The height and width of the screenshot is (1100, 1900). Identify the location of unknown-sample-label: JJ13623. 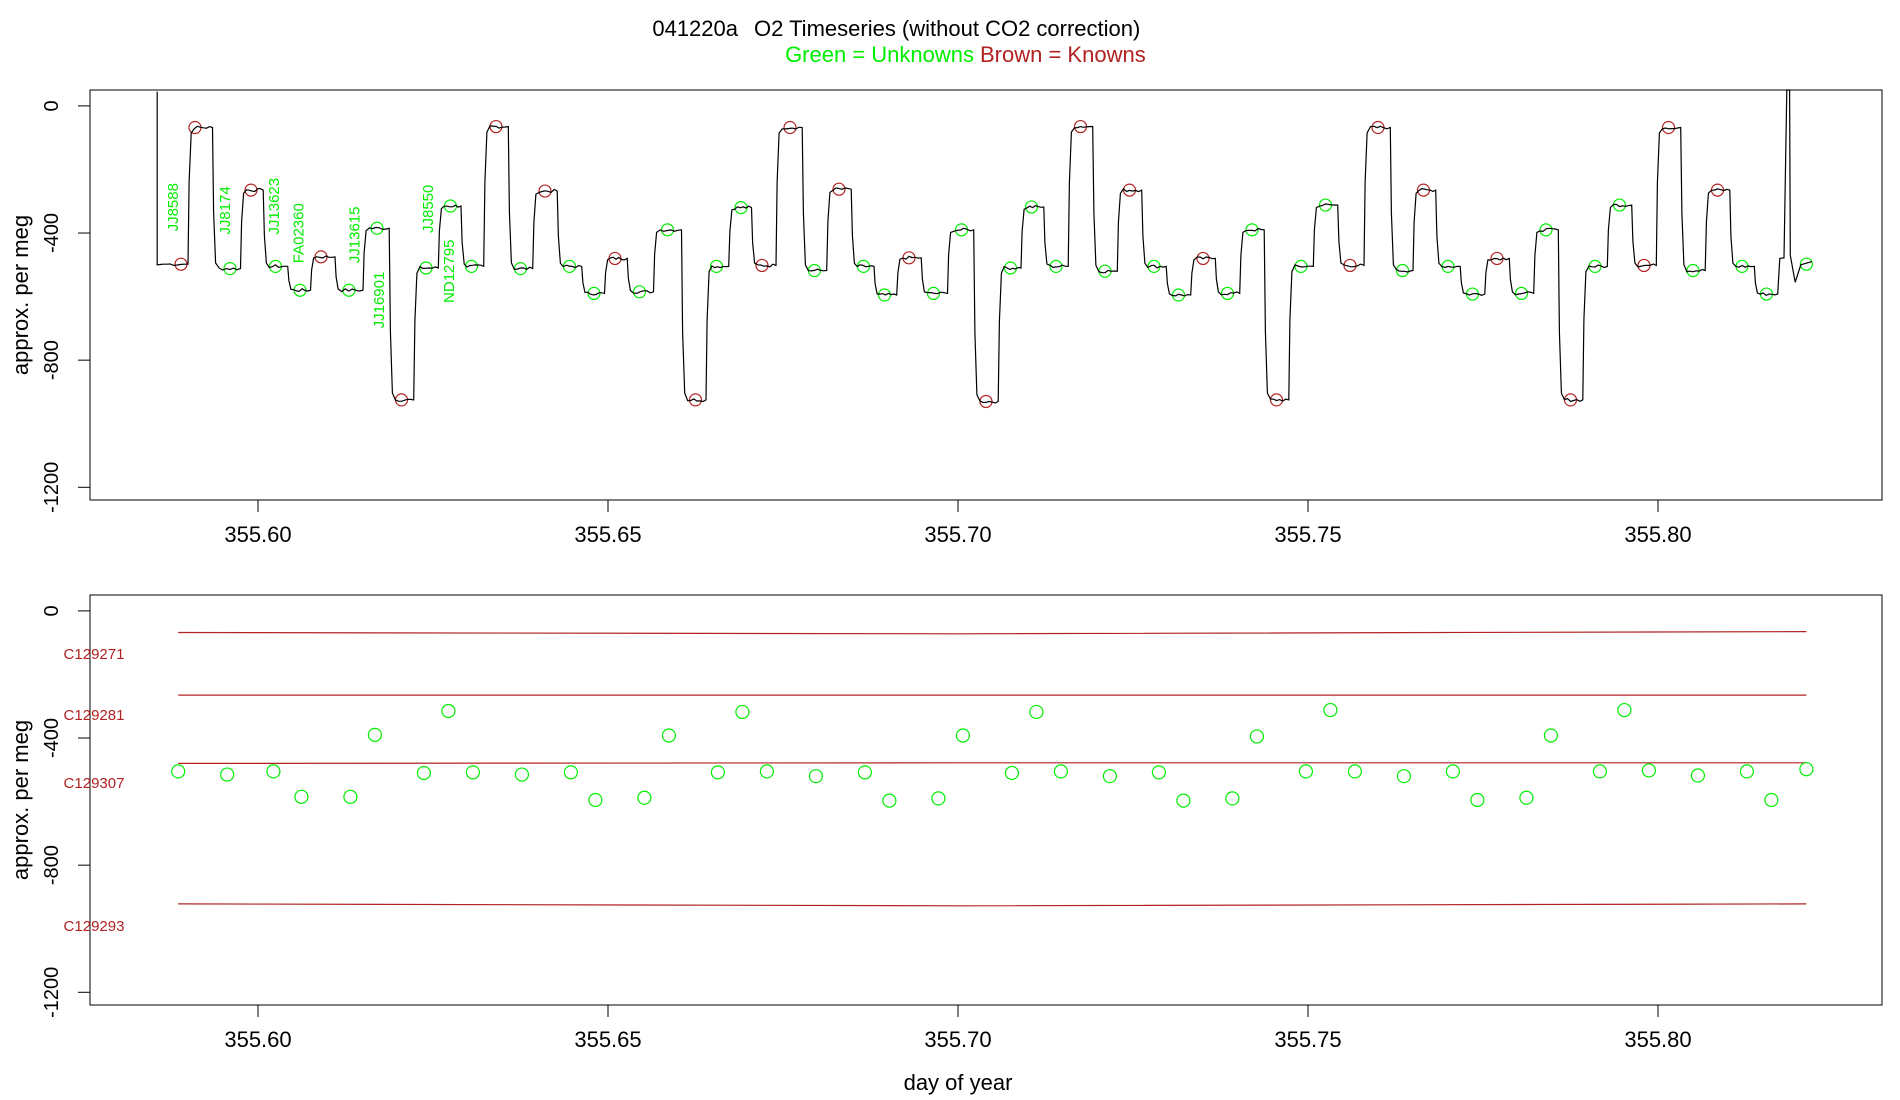
(274, 206).